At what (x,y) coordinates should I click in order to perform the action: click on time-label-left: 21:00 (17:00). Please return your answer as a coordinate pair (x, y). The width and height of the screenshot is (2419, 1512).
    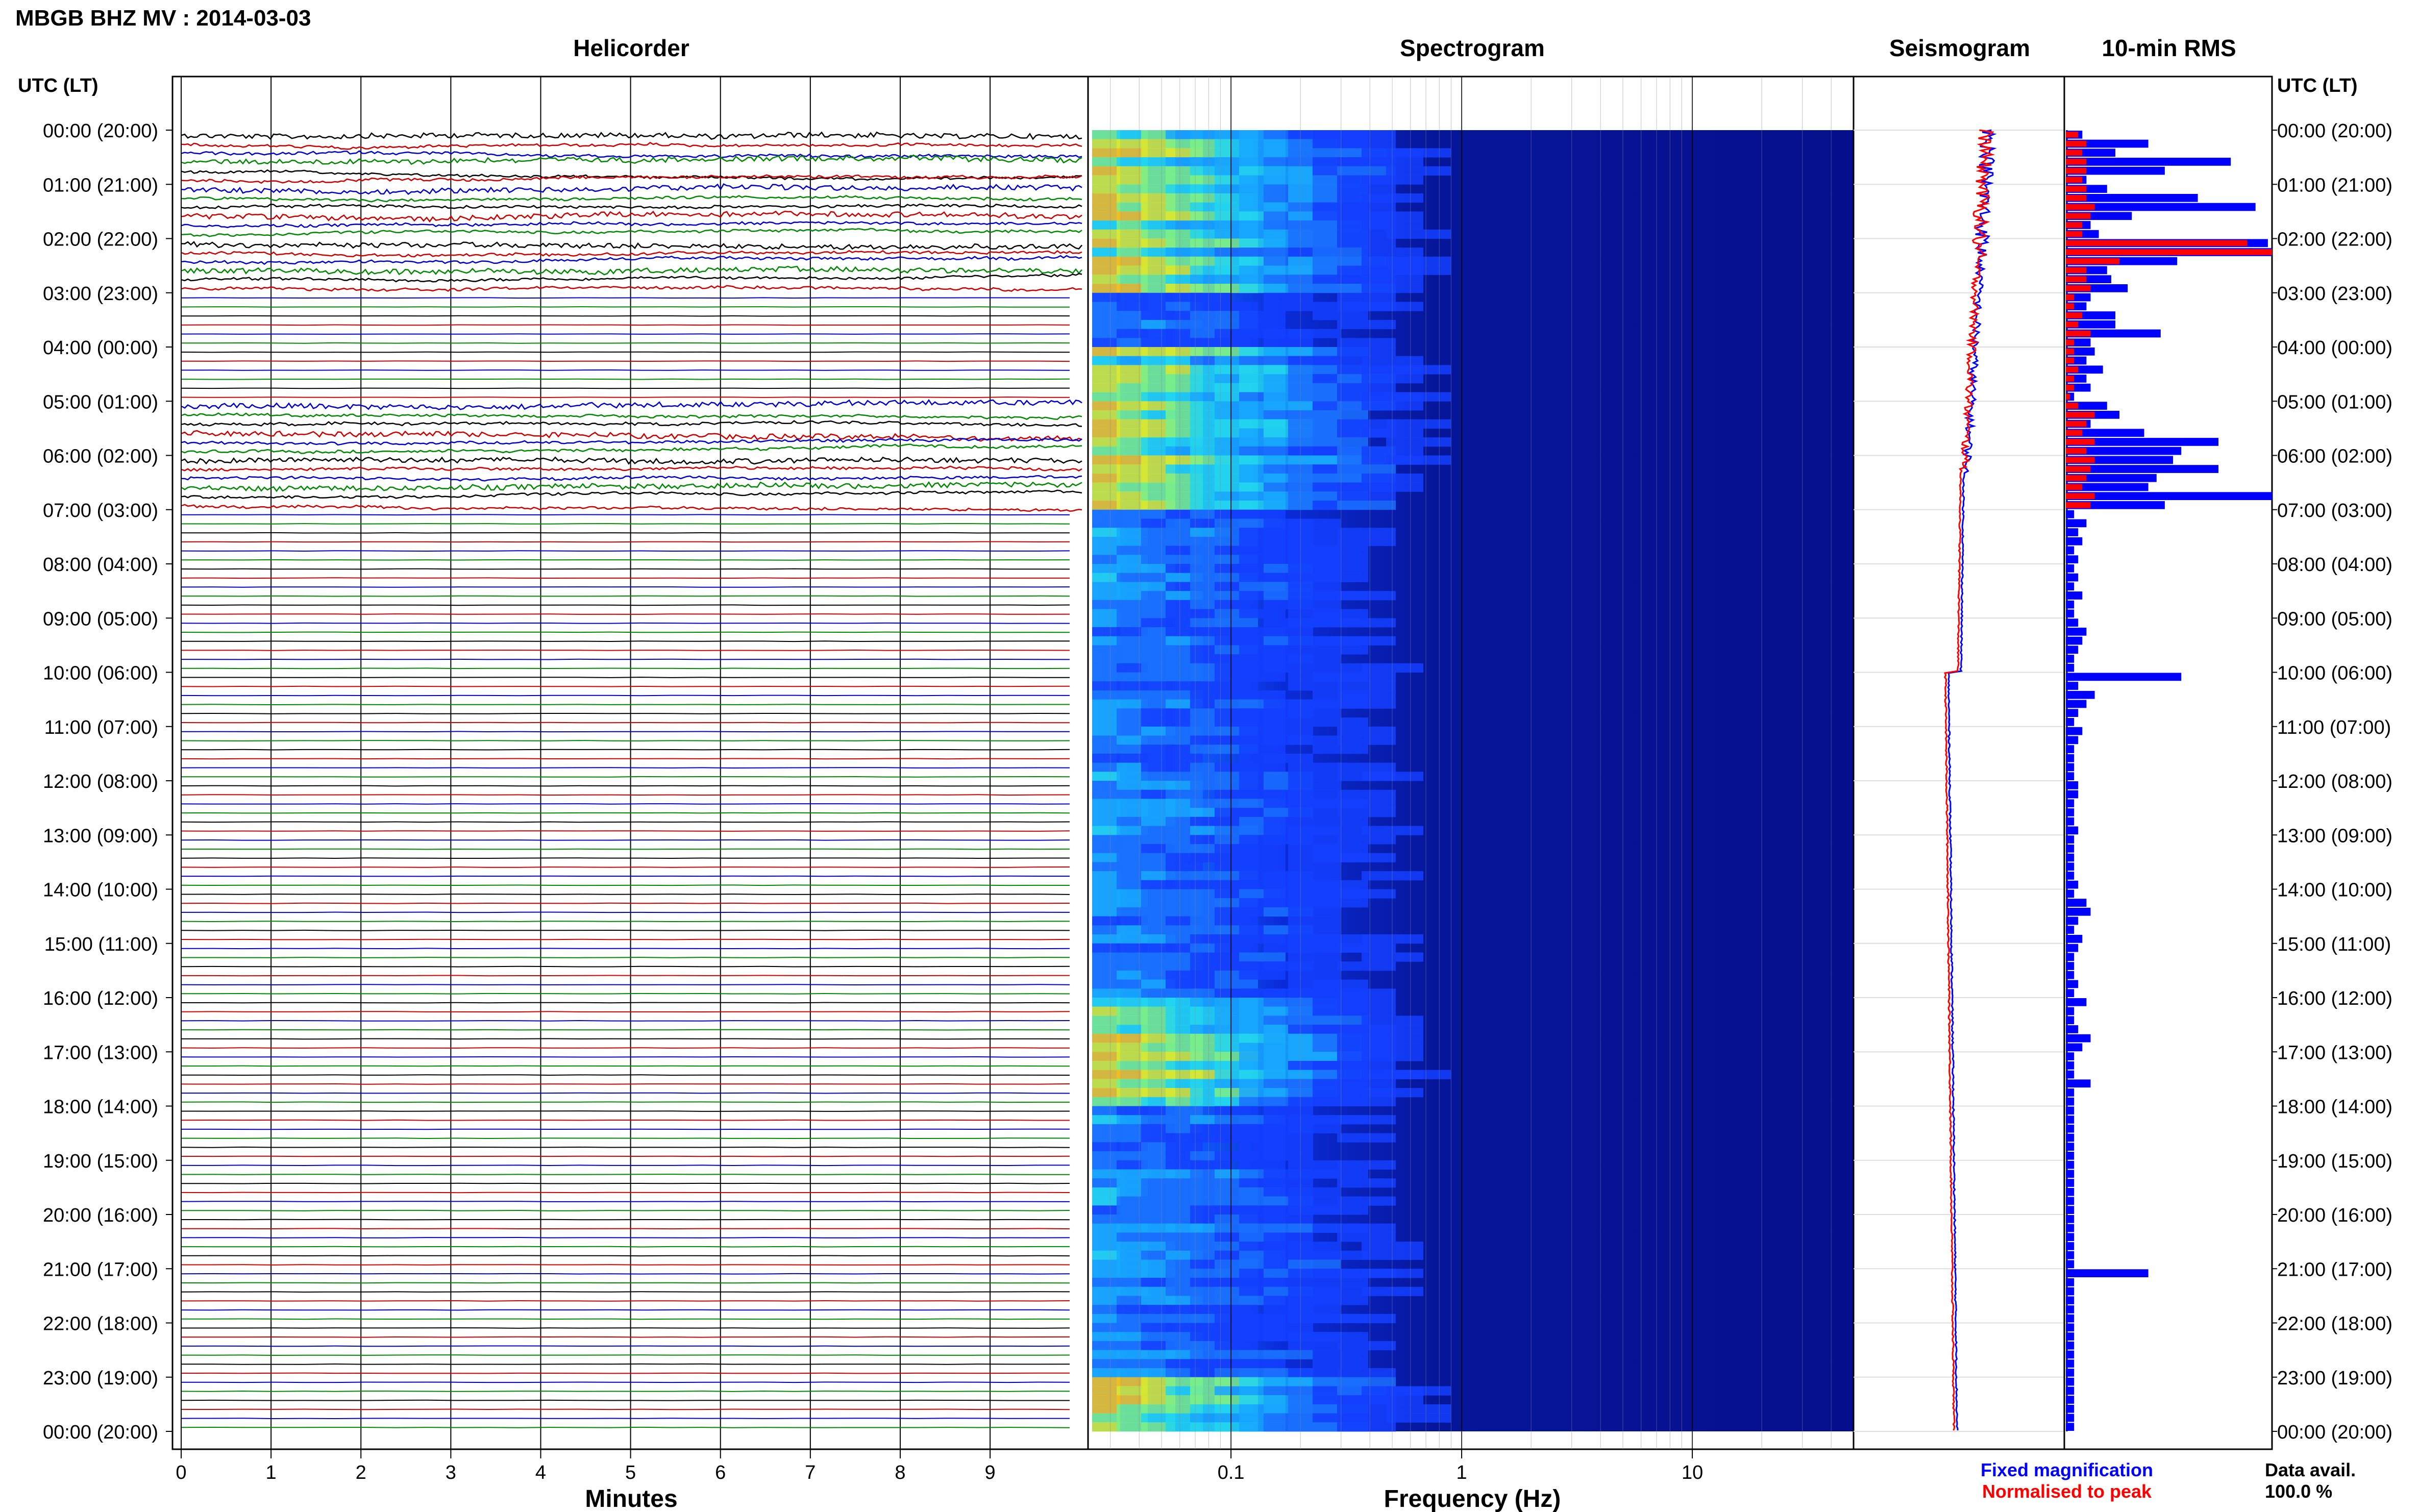
    Looking at the image, I should click on (100, 1269).